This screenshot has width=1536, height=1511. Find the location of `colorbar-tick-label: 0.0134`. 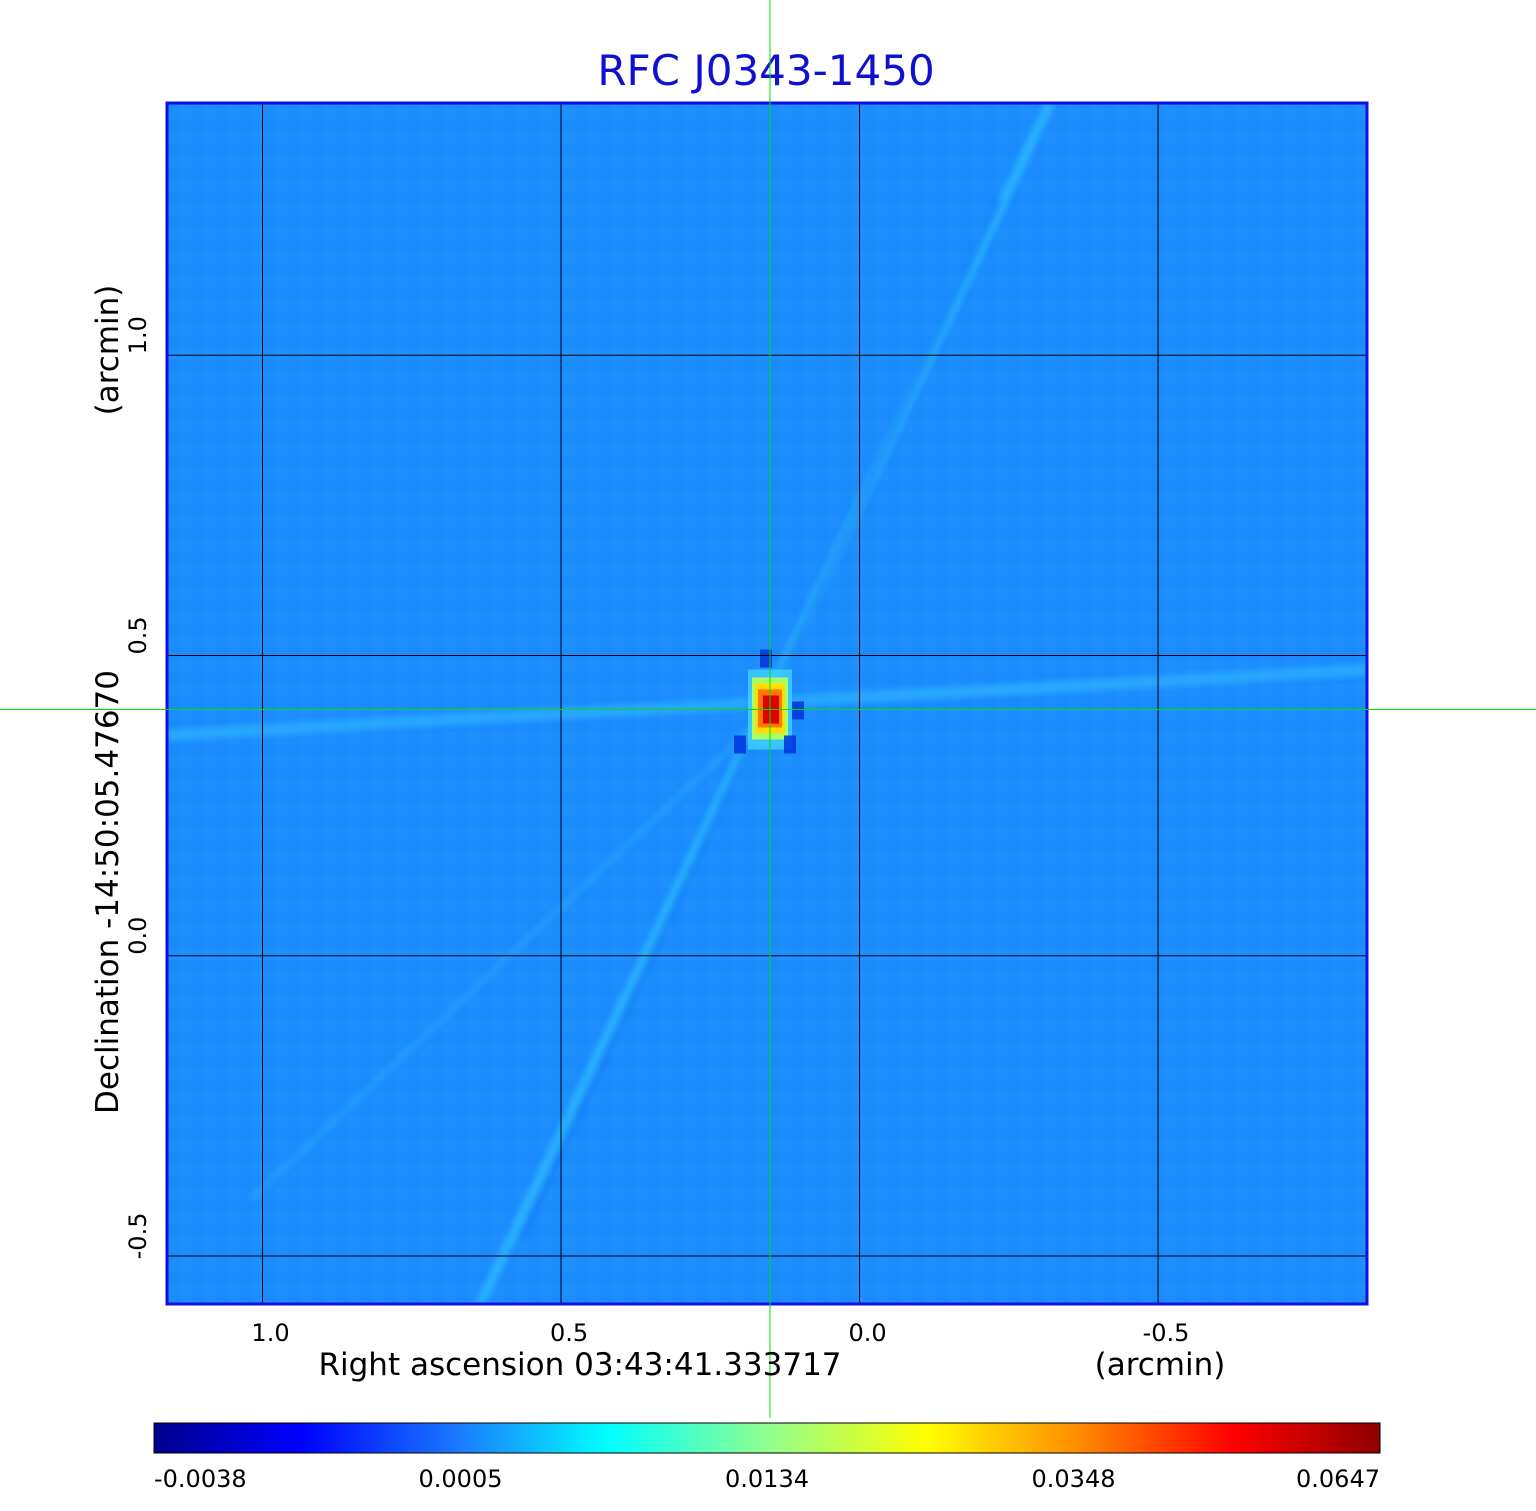

colorbar-tick-label: 0.0134 is located at coordinates (767, 1479).